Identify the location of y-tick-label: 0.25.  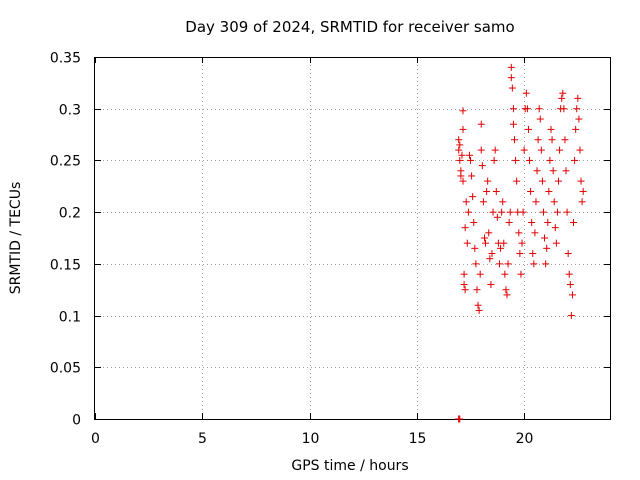
(65, 162).